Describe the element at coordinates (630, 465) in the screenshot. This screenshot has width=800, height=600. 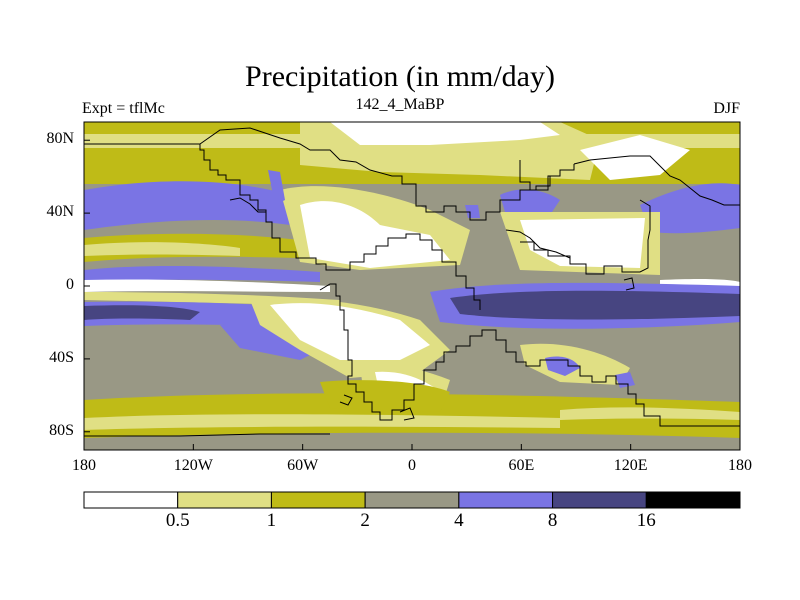
I see `x-tick-label: 120E` at that location.